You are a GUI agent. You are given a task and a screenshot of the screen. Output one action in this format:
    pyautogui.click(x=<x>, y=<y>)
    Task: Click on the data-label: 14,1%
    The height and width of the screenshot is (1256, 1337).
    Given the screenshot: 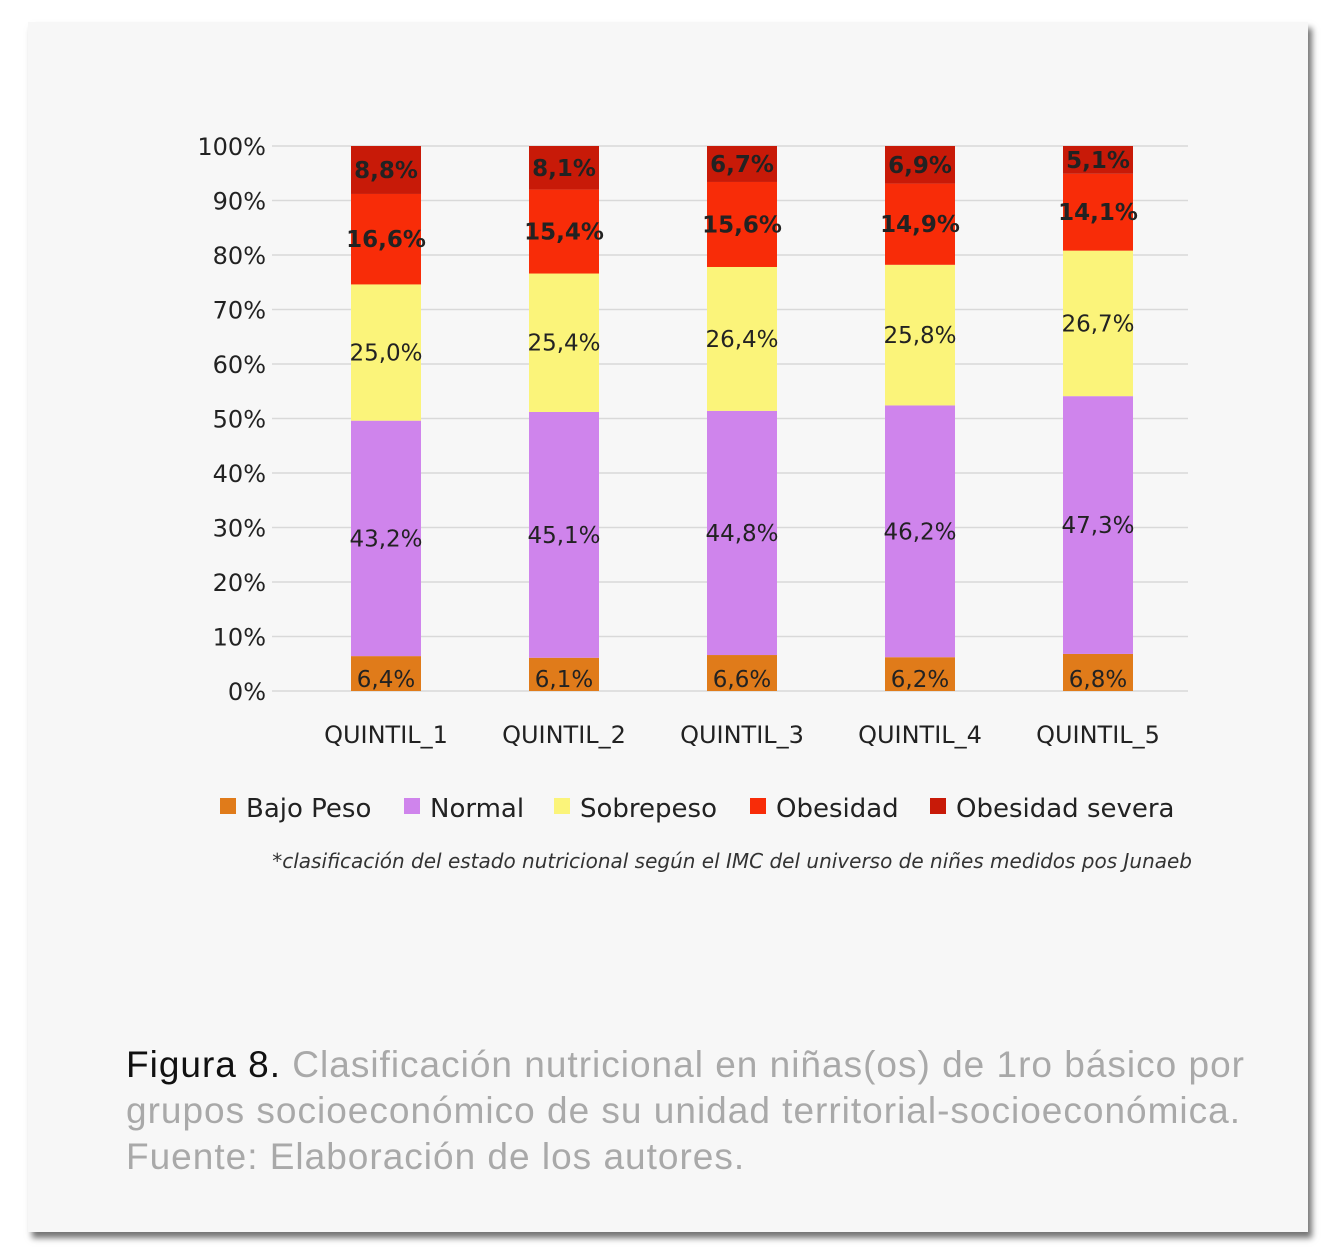 What is the action you would take?
    pyautogui.click(x=1098, y=213)
    